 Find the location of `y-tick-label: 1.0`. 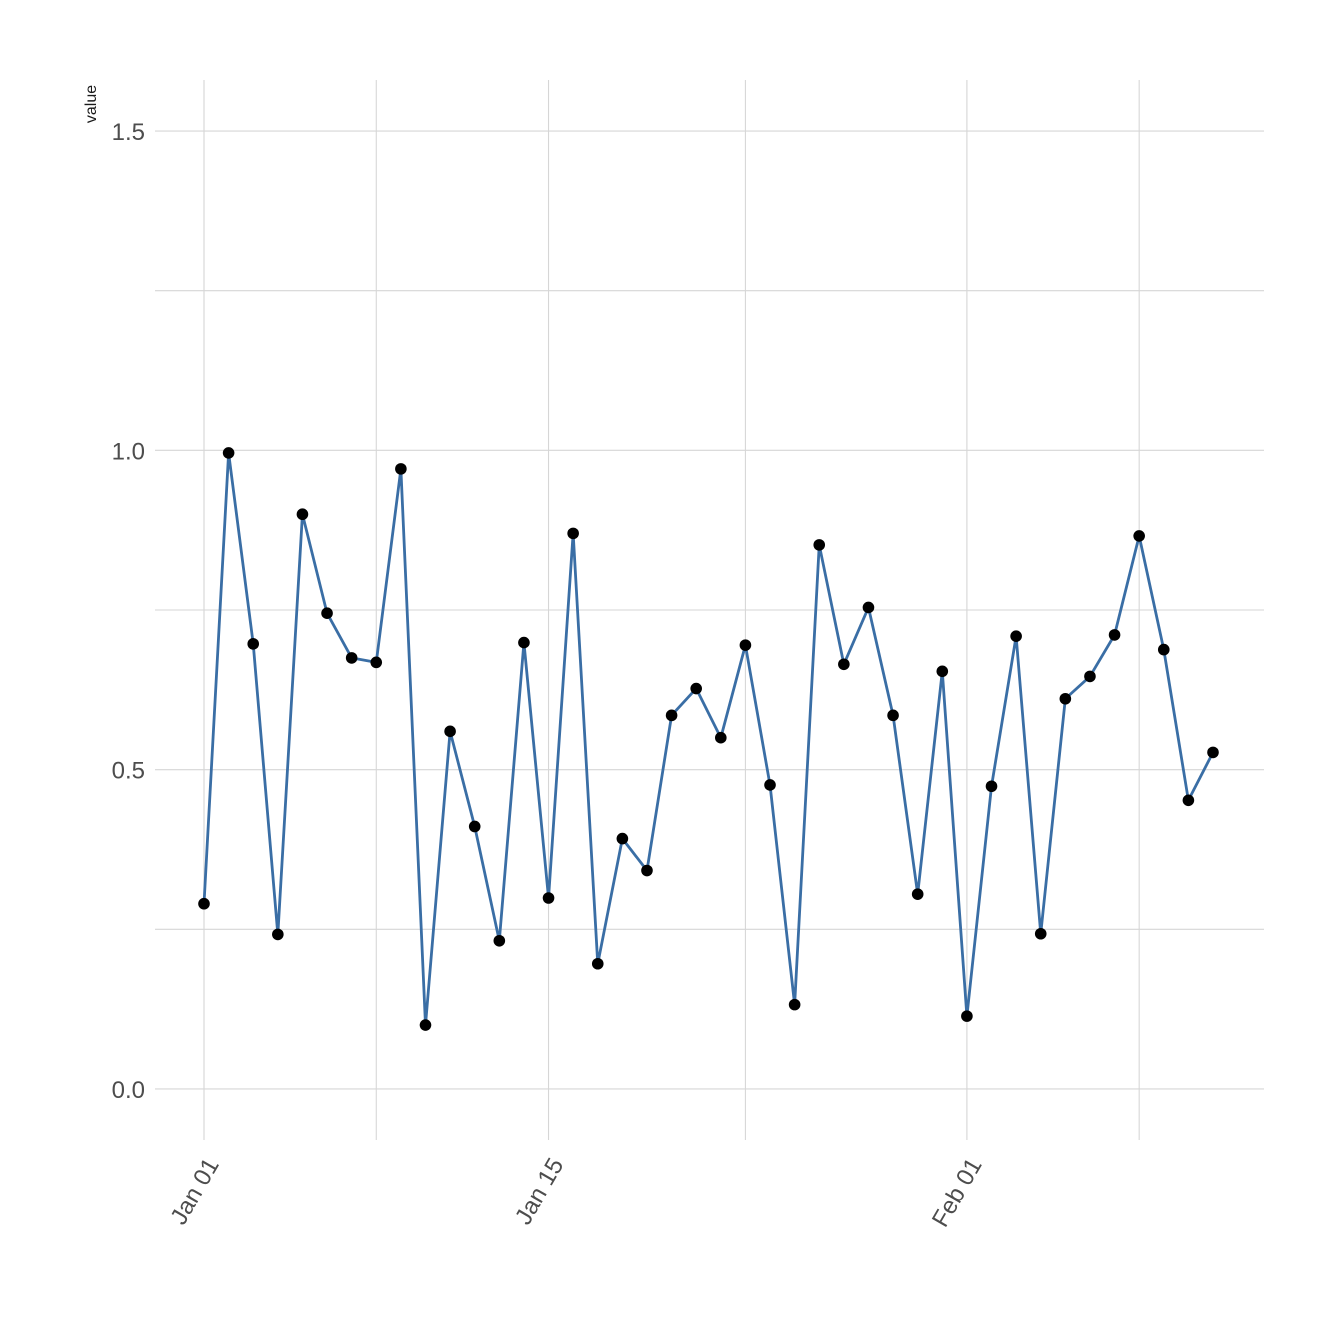

y-tick-label: 1.0 is located at coordinates (128, 451).